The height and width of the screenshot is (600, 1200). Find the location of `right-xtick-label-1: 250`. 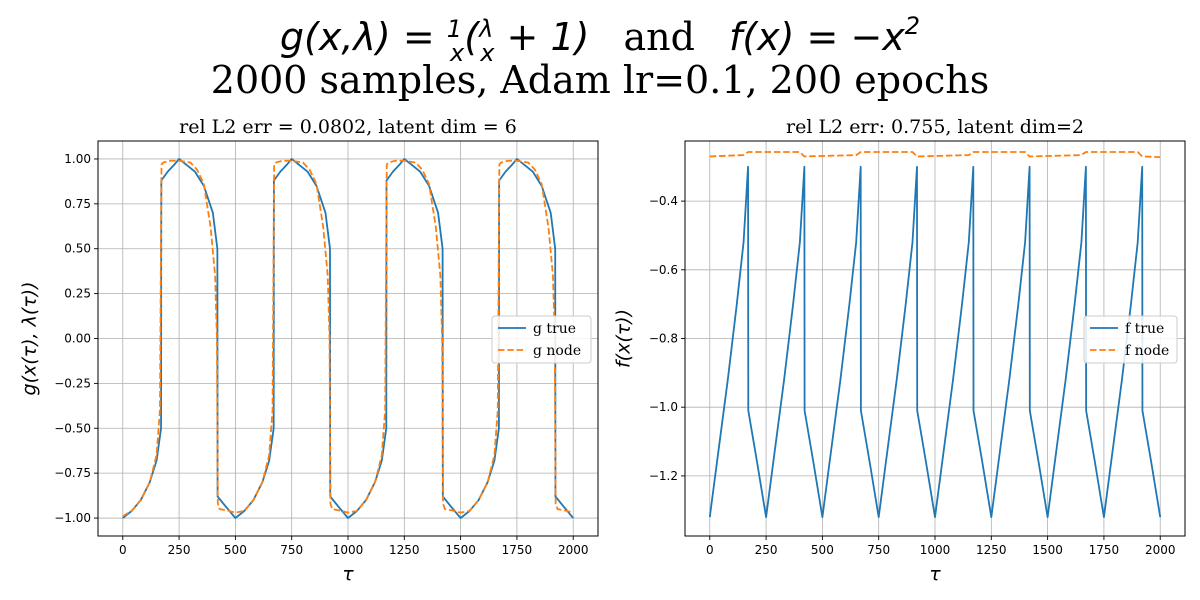

right-xtick-label-1: 250 is located at coordinates (766, 550).